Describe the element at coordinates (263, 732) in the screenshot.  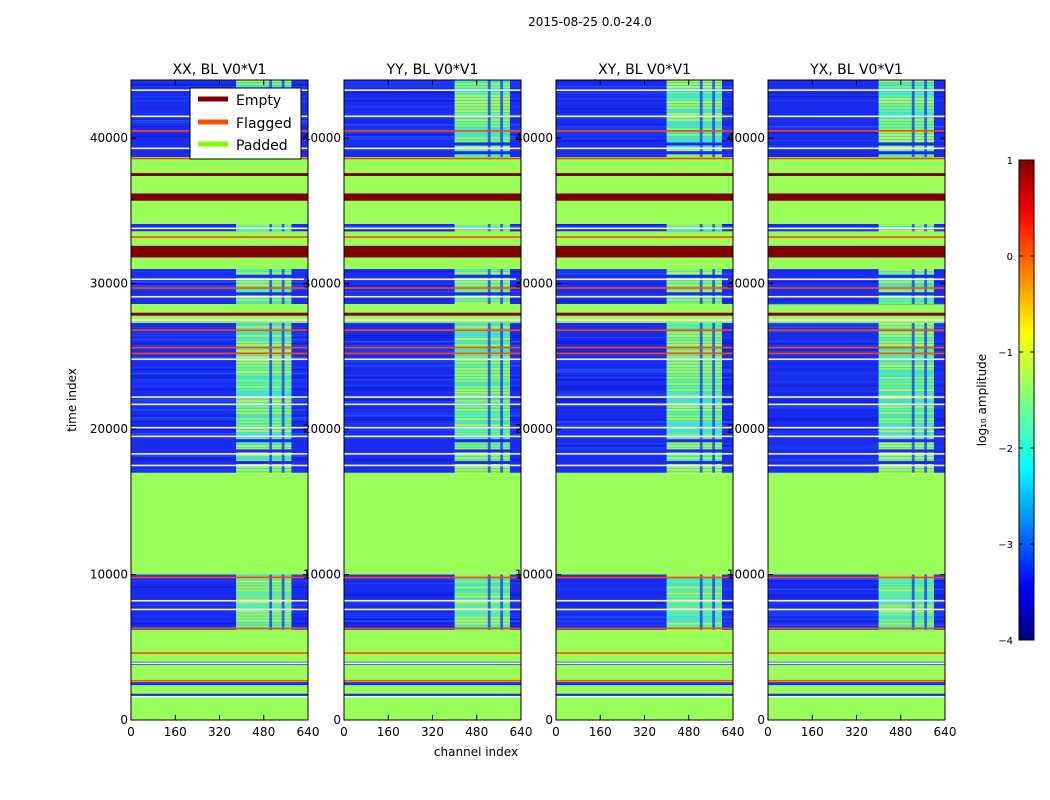
I see `x-tick-label: 480` at that location.